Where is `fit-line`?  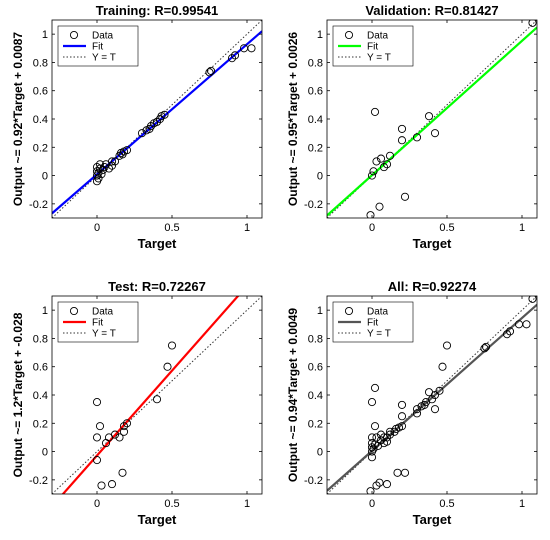 fit-line is located at coordinates (432, 121).